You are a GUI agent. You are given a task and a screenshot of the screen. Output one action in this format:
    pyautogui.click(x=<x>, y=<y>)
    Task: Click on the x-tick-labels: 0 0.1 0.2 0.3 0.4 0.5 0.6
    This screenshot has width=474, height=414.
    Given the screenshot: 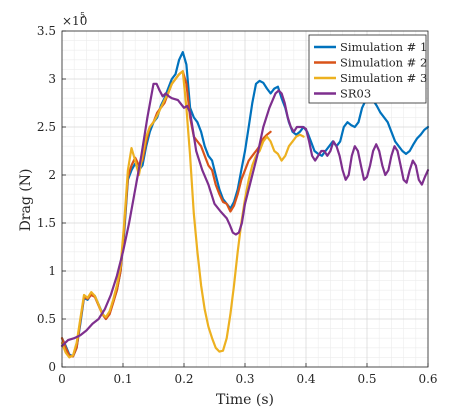 What is the action you would take?
    pyautogui.click(x=247, y=379)
    